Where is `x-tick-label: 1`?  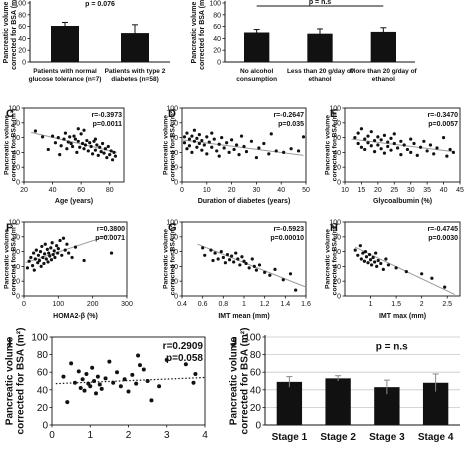
x-tick-label: 1 is located at coordinates (371, 304).